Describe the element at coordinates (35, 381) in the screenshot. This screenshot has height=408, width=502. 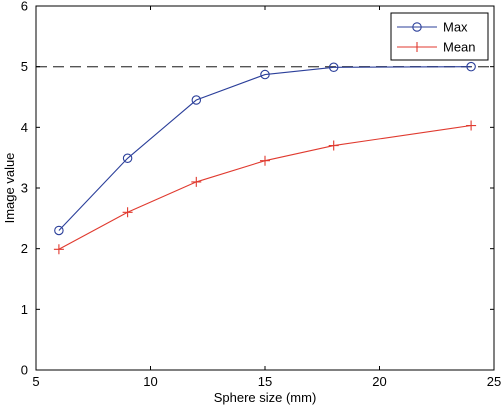
I see `x-tick-label: 5` at that location.